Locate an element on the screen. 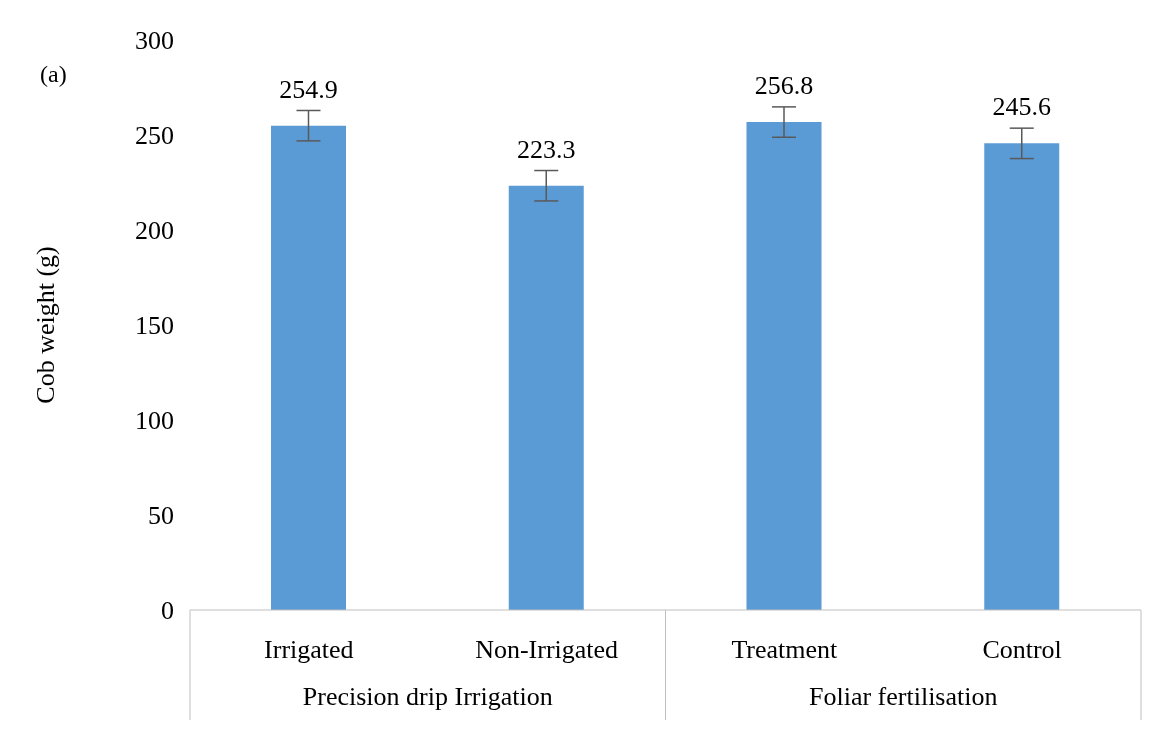 This screenshot has width=1158, height=733. data-label: 245.6 is located at coordinates (1021, 107).